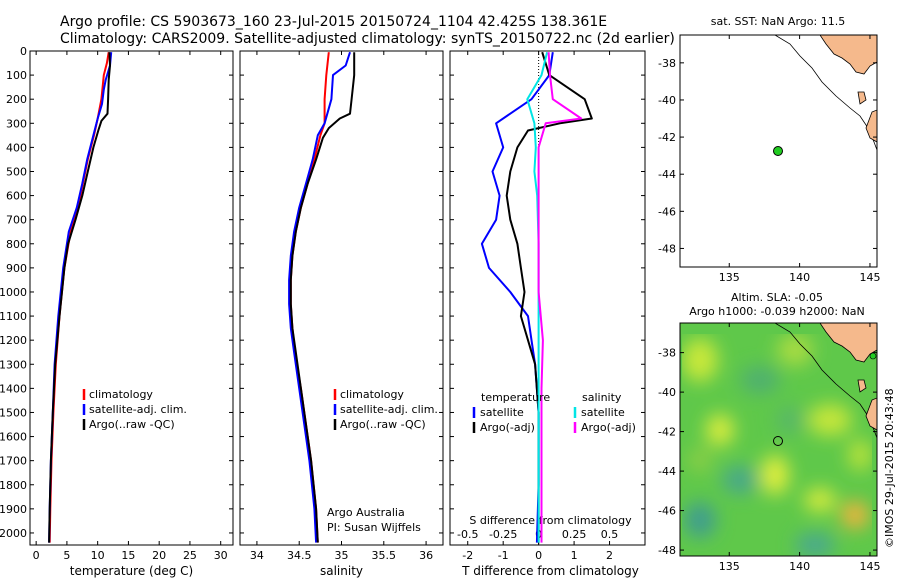 The image size is (900, 580). I want to click on depth-tick-label: 1500, so click(13, 412).